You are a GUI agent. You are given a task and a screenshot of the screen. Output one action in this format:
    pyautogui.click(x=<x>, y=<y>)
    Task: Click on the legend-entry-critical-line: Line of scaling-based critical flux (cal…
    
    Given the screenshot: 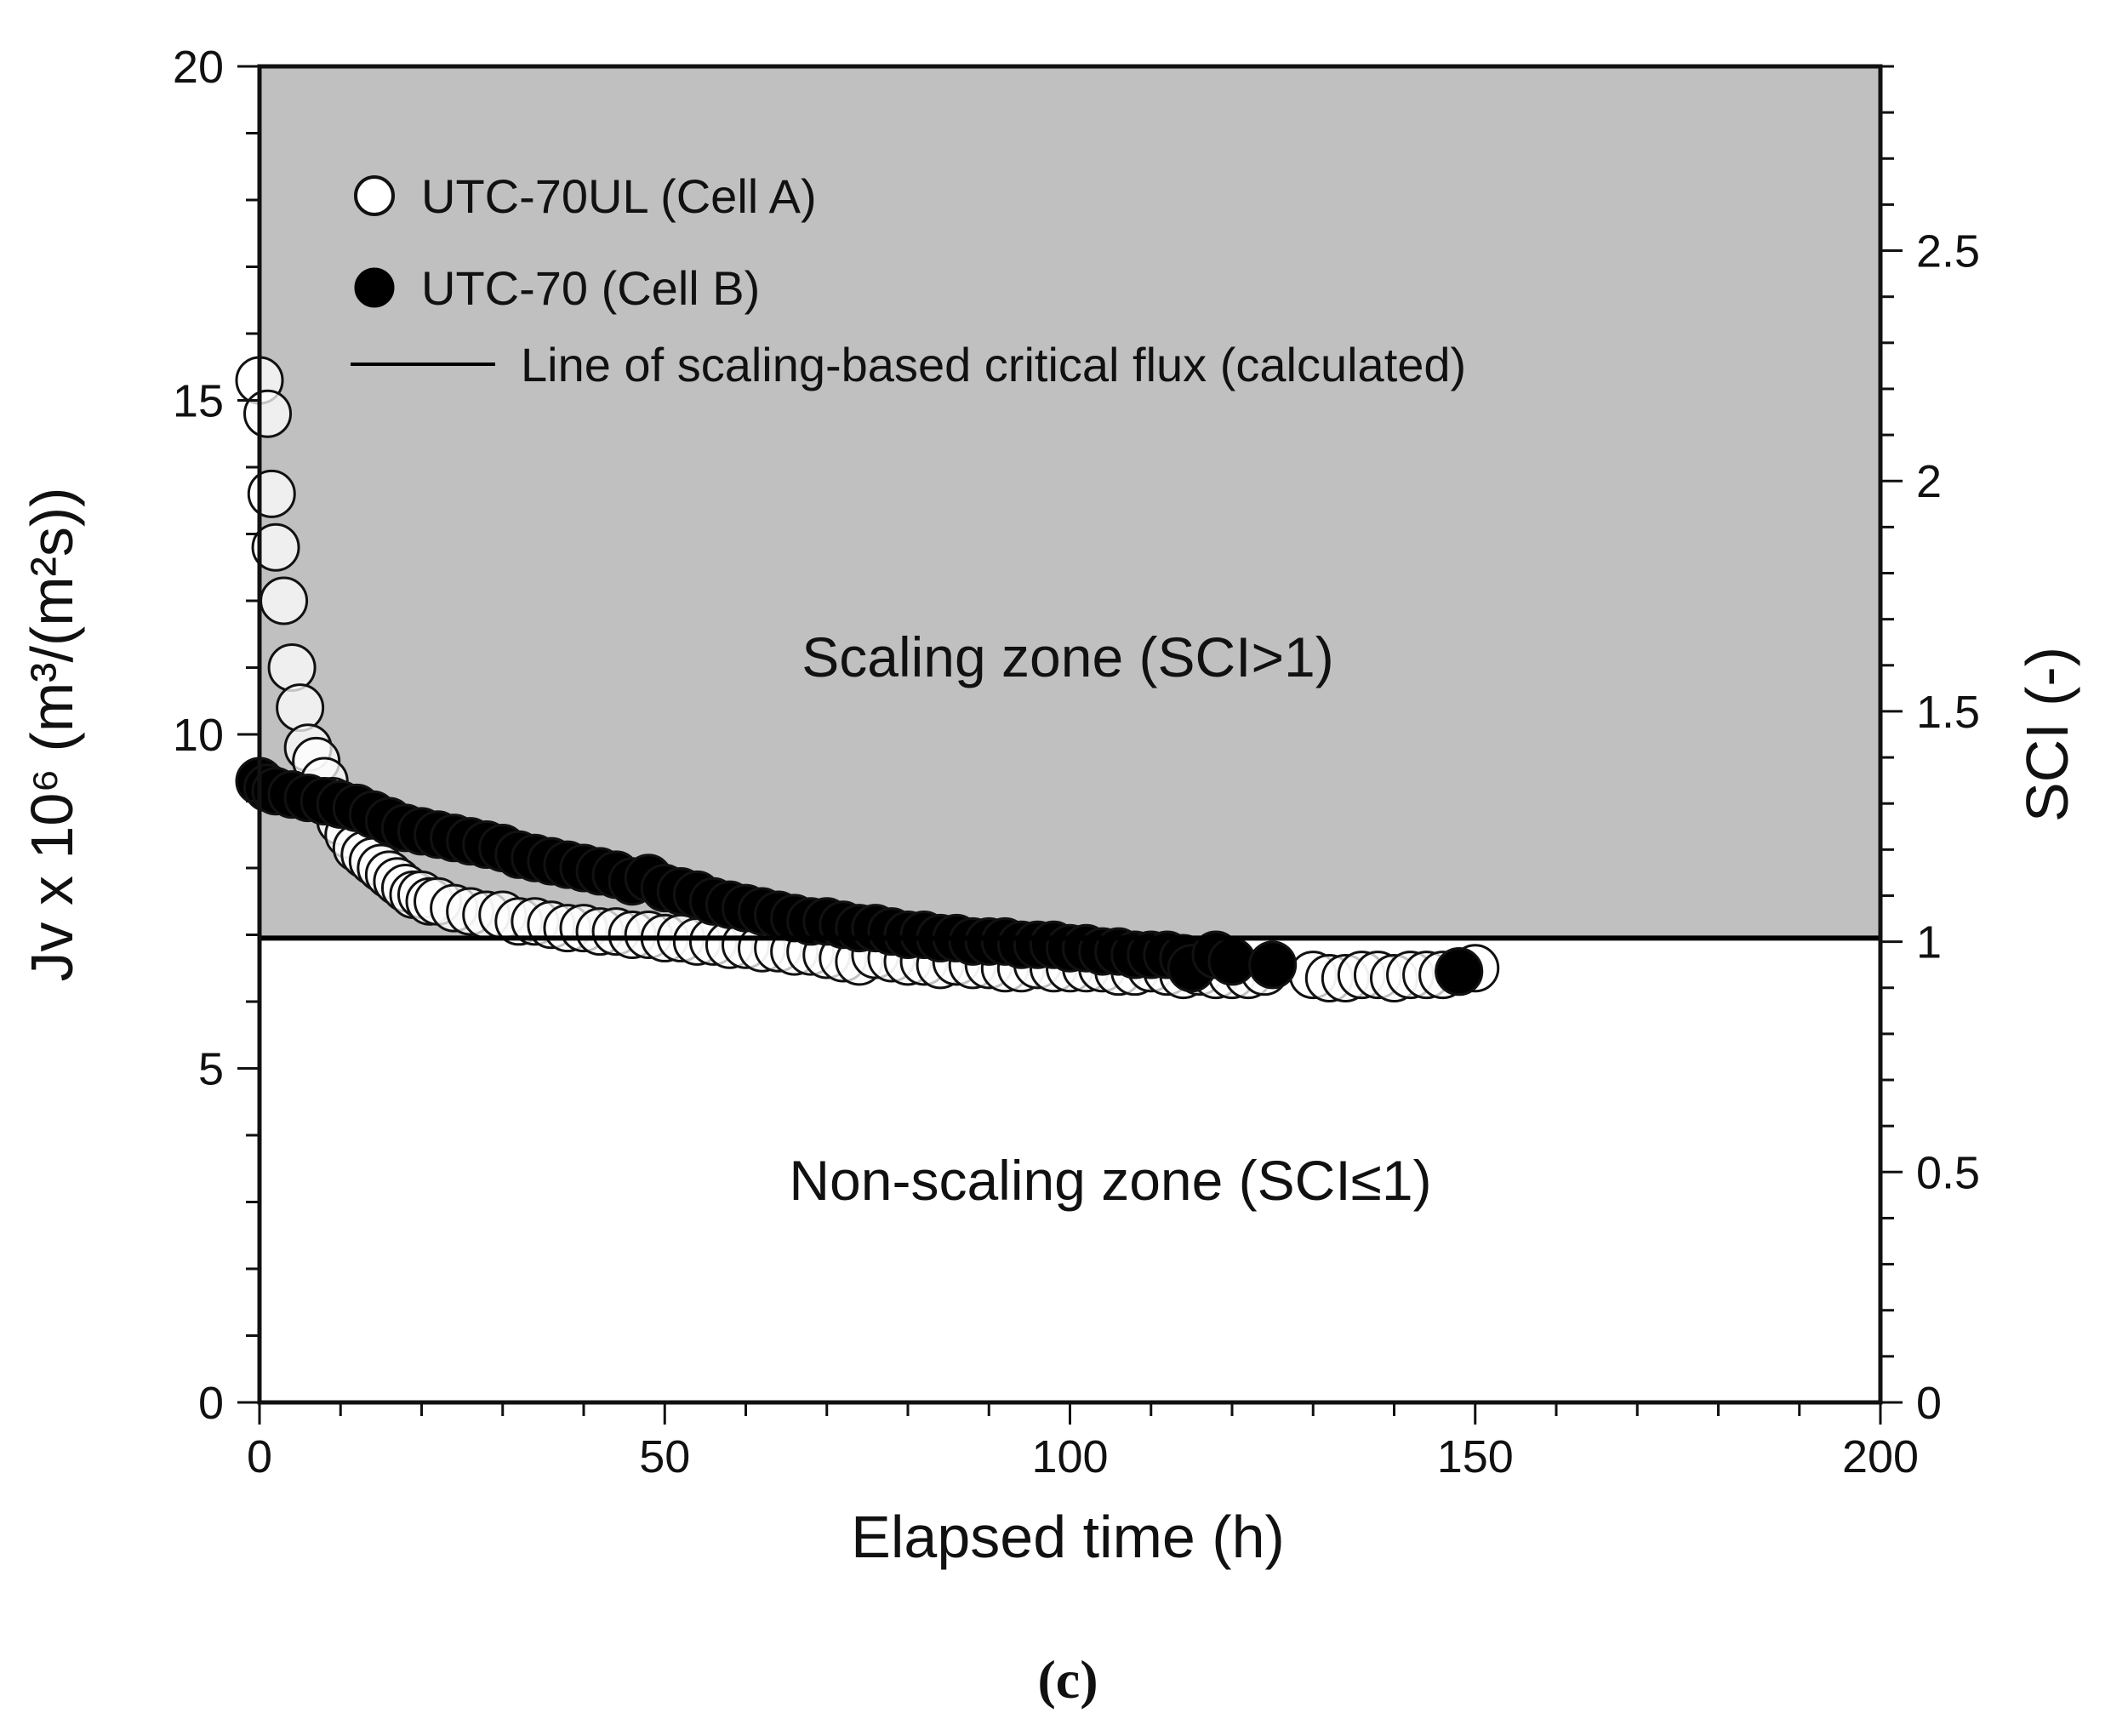 What is the action you would take?
    pyautogui.click(x=994, y=364)
    